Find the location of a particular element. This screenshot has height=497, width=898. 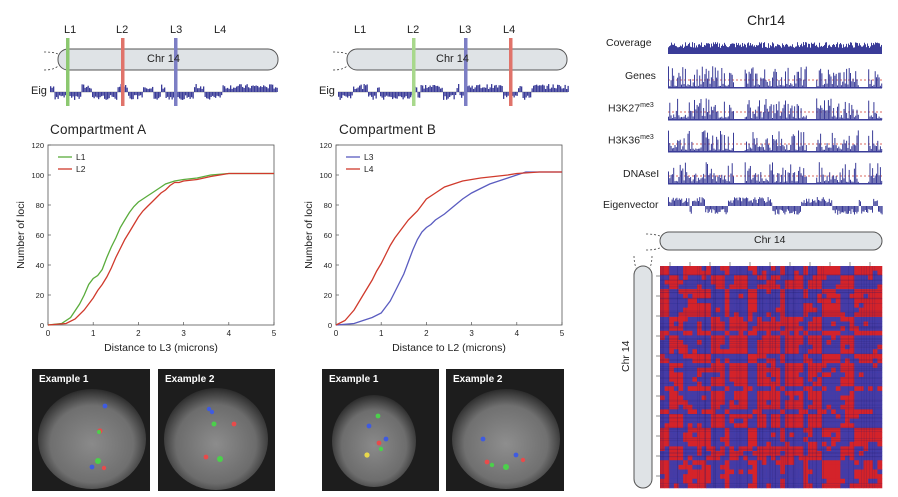

x-tick-label: 3 is located at coordinates (471, 333).